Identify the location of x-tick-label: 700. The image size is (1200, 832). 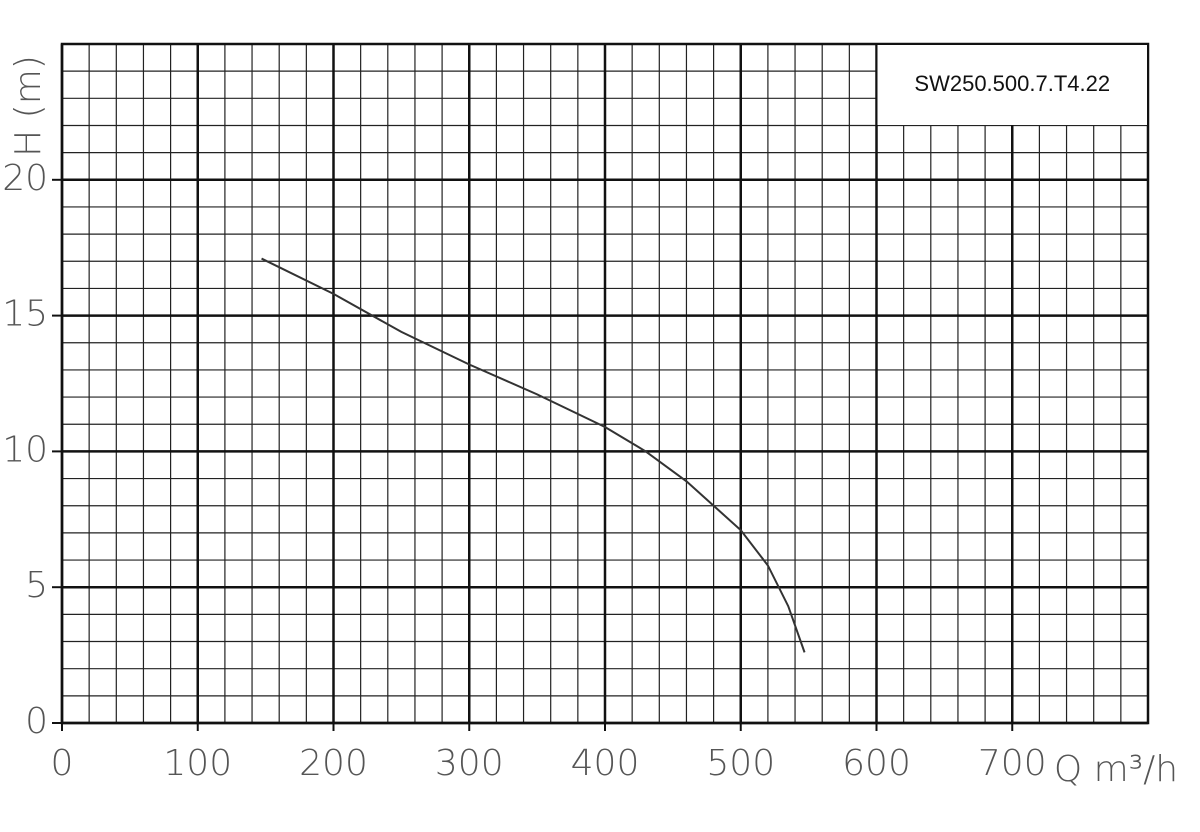
(1012, 763).